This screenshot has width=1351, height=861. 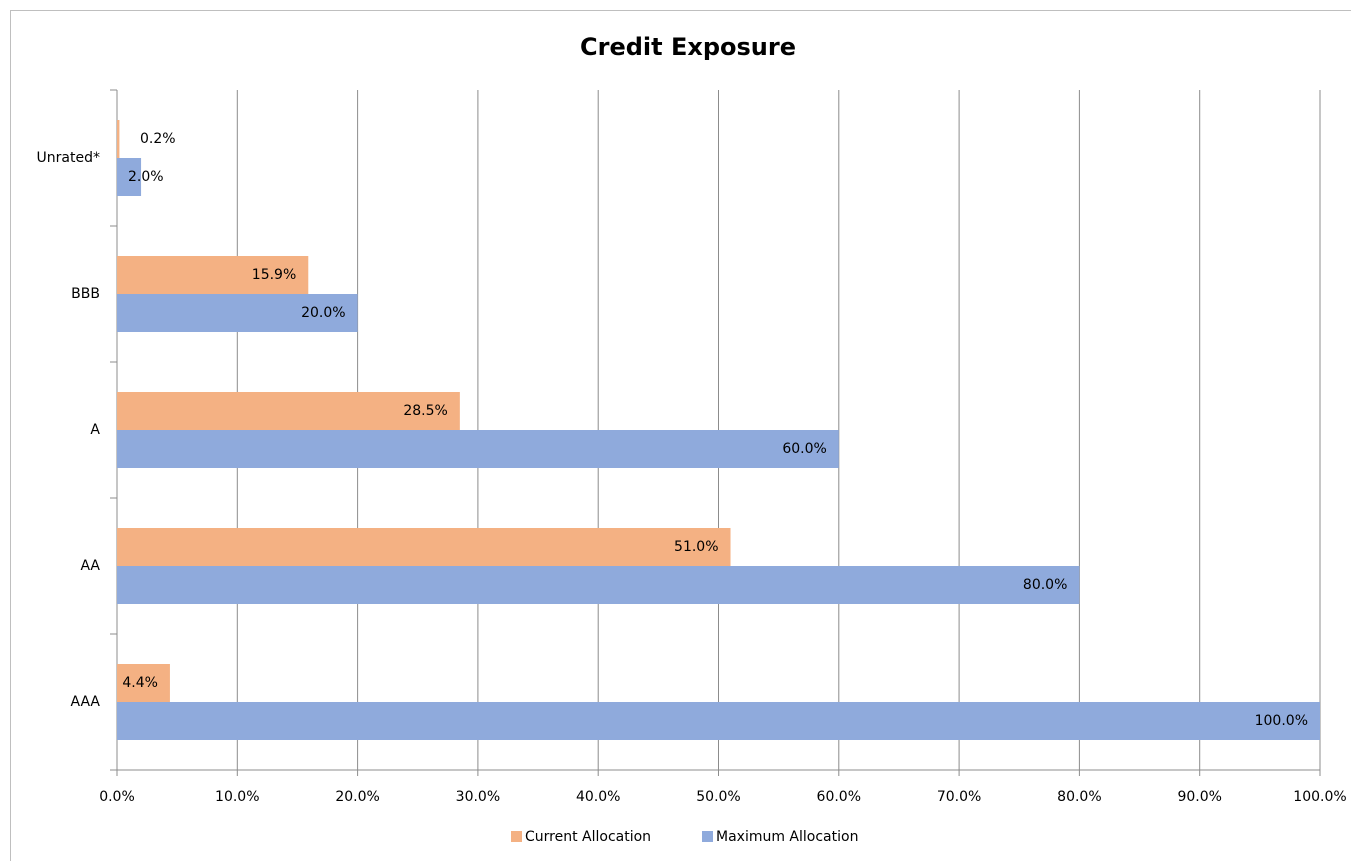 I want to click on x-tick-label: 80.0%, so click(x=1079, y=797).